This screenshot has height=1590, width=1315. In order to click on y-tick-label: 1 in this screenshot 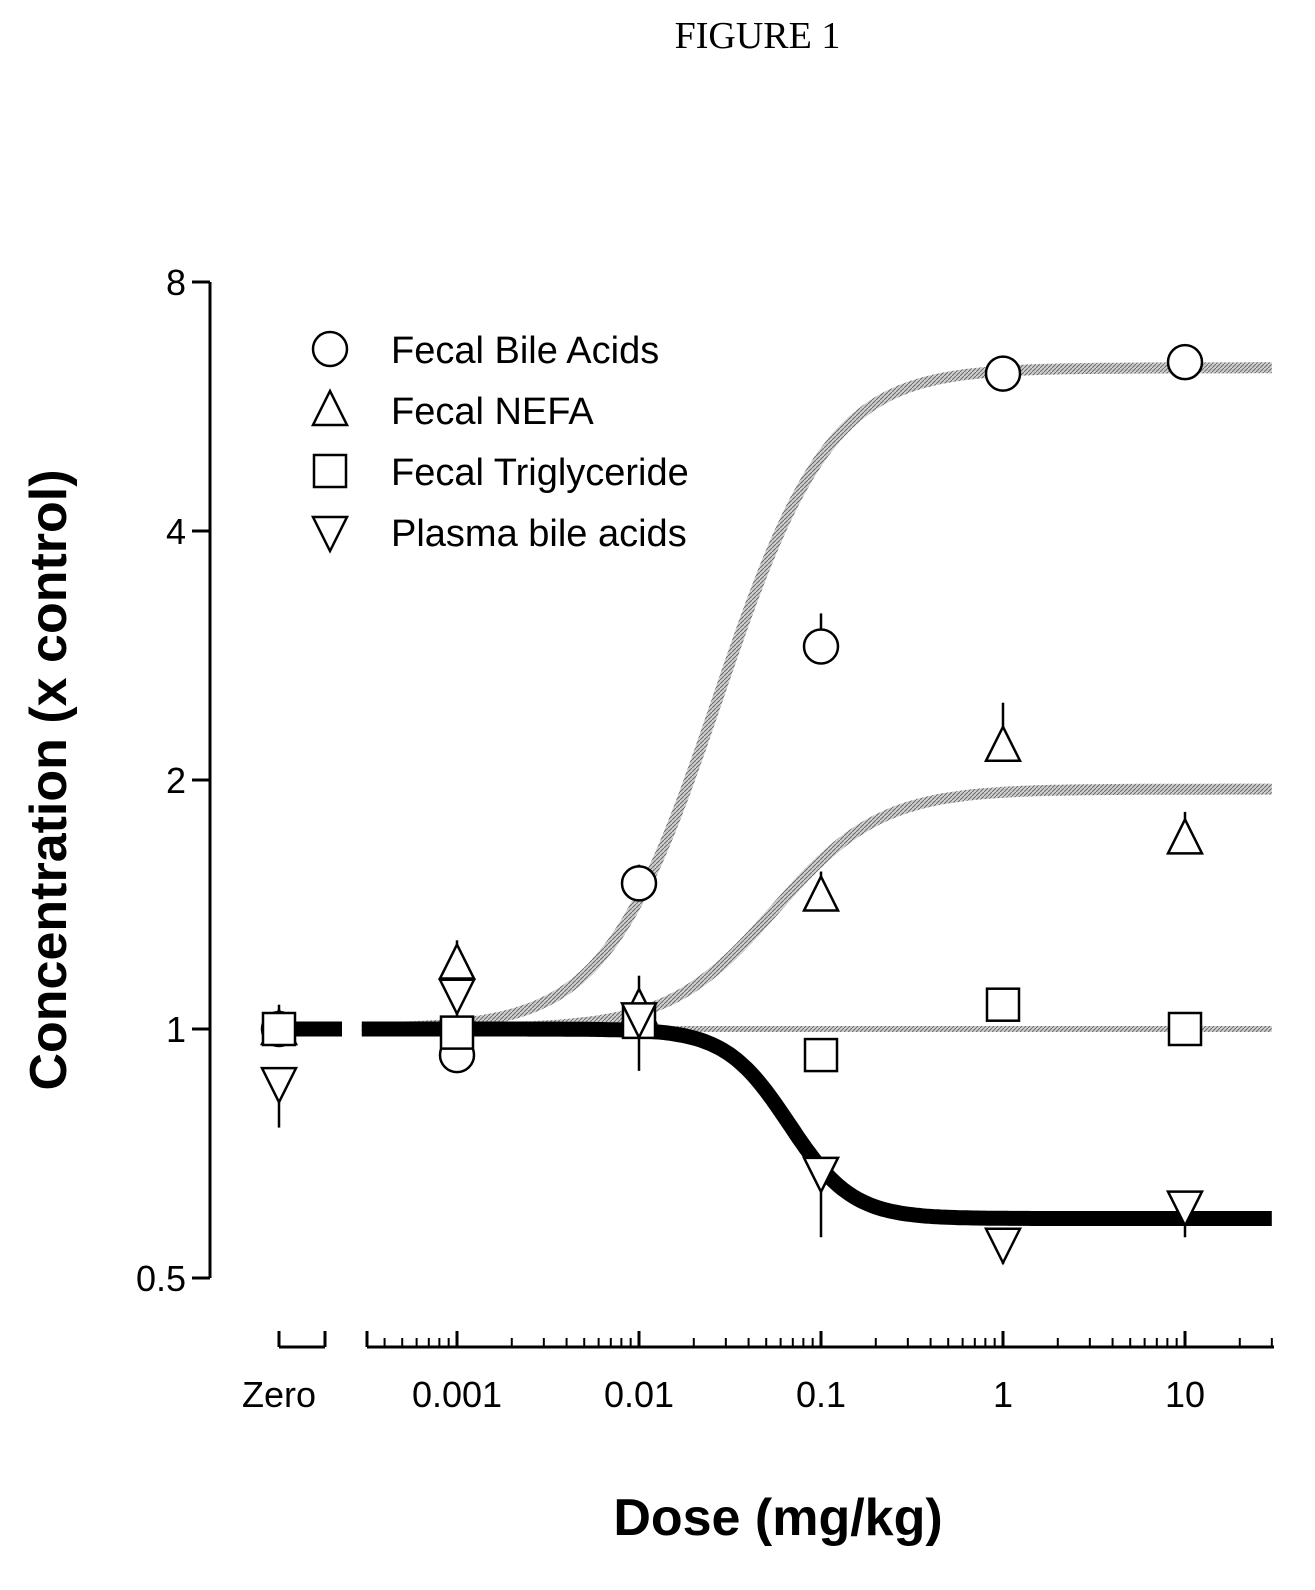, I will do `click(176, 1029)`.